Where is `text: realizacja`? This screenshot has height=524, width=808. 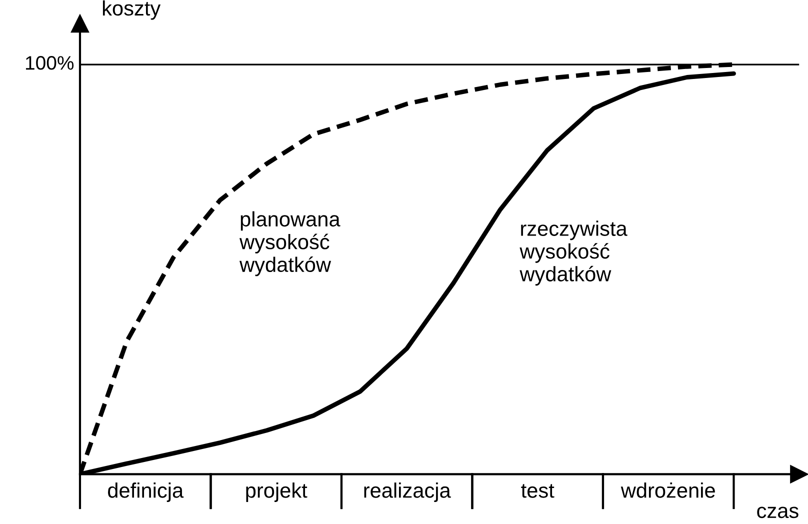
text: realizacja is located at coordinates (407, 492).